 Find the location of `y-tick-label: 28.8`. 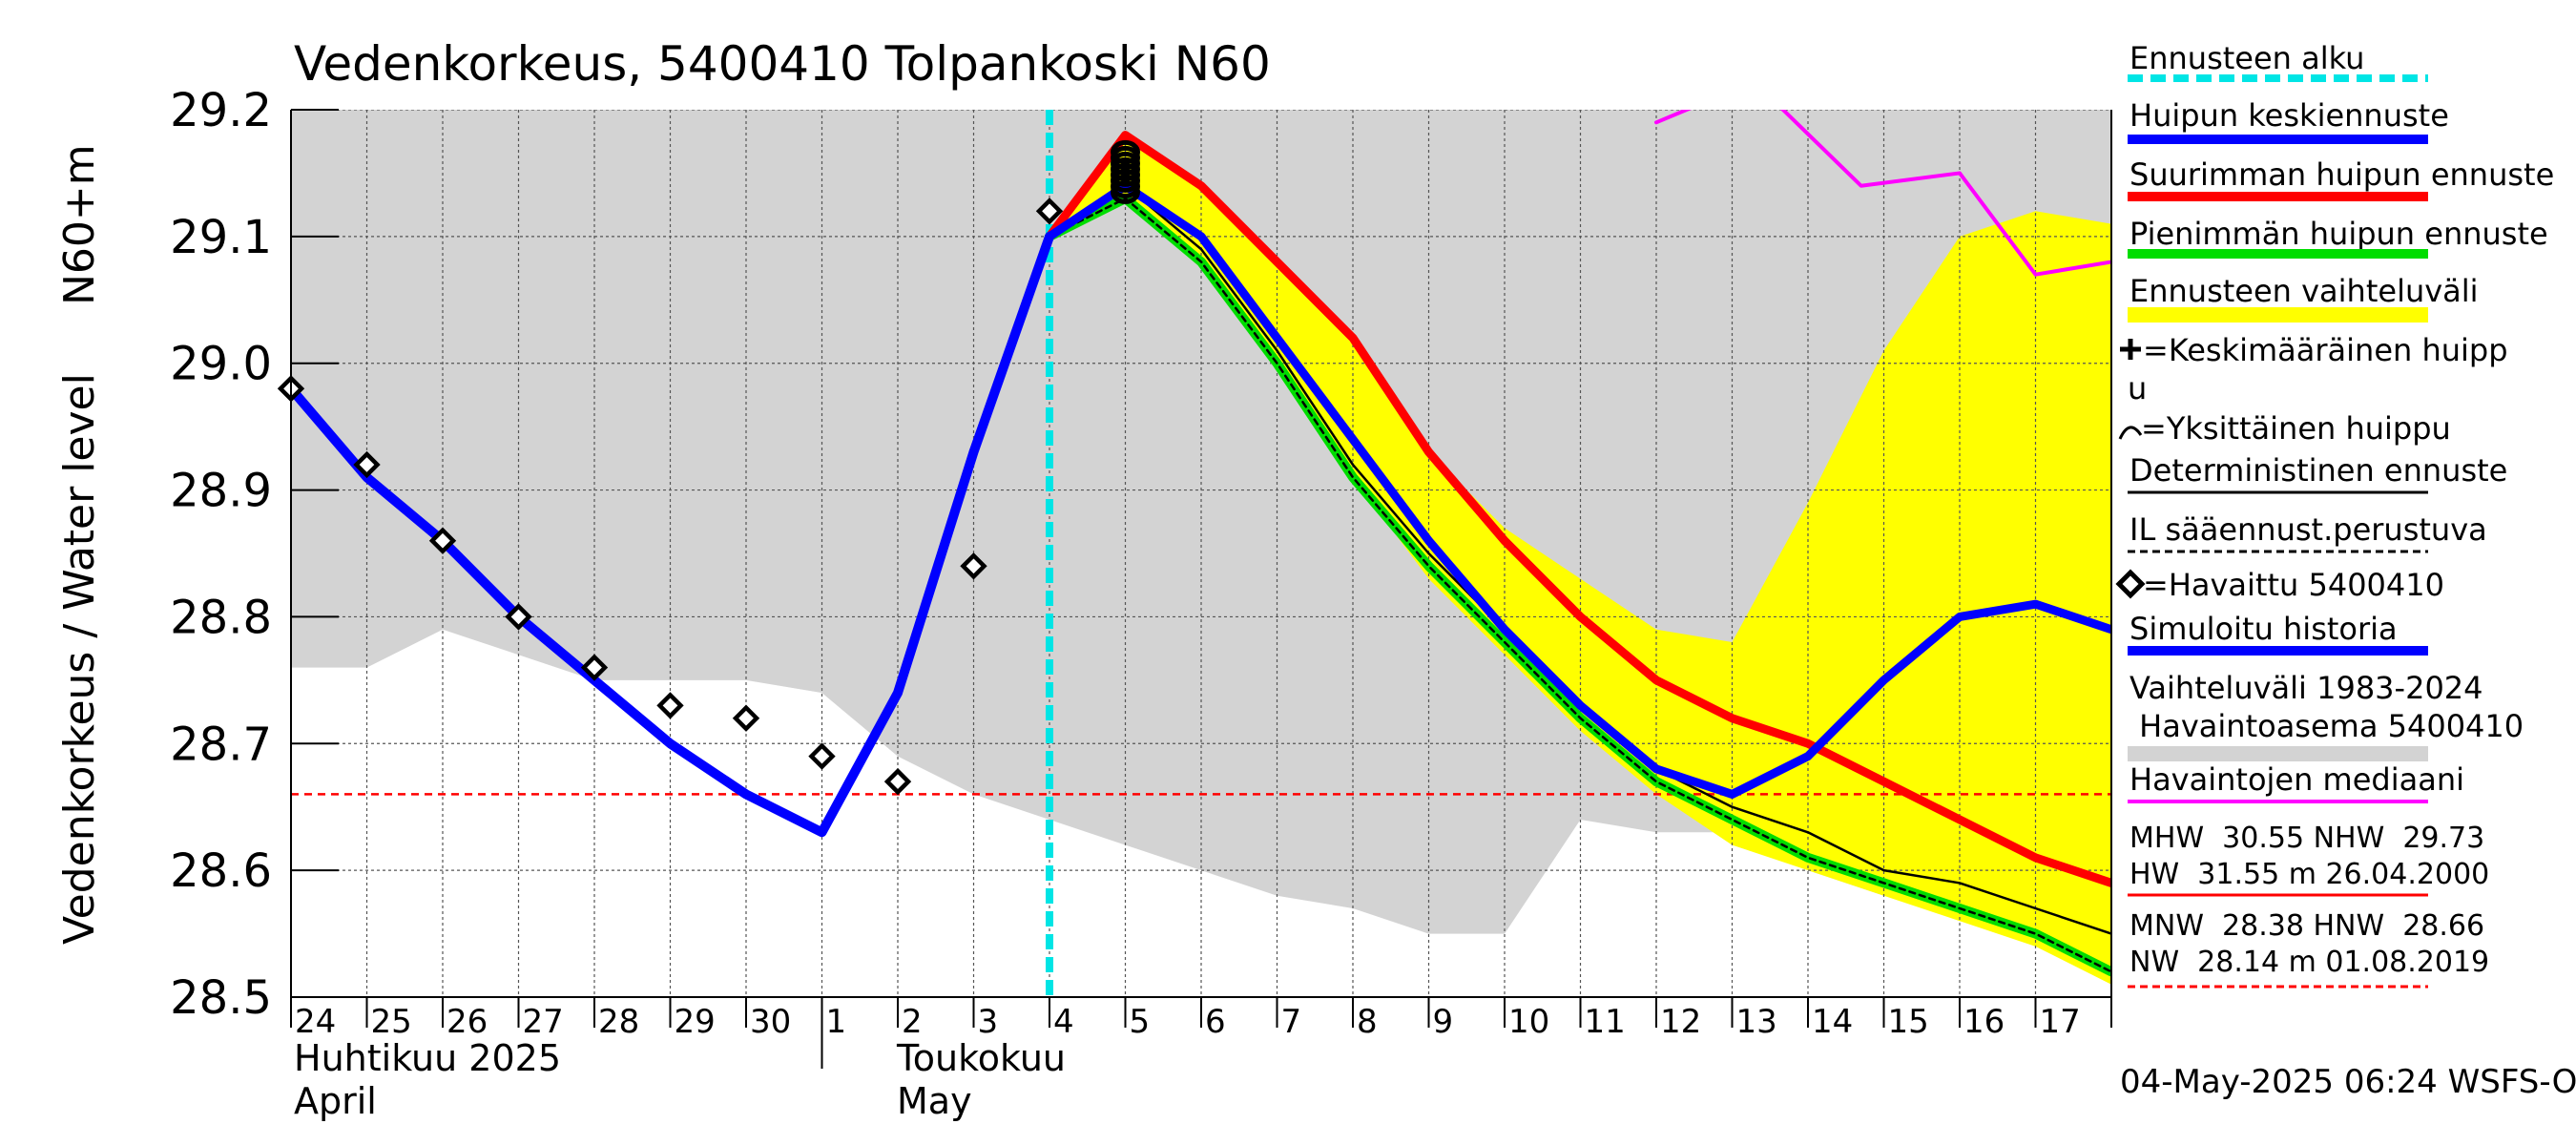

y-tick-label: 28.8 is located at coordinates (221, 617).